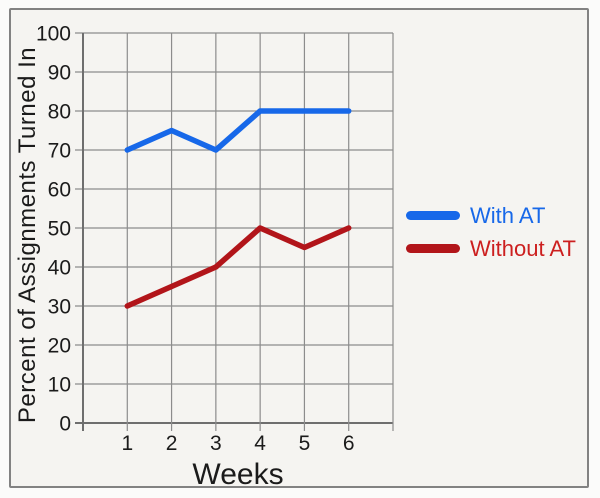 The width and height of the screenshot is (600, 498). I want to click on x-tick-label: 4, so click(260, 443).